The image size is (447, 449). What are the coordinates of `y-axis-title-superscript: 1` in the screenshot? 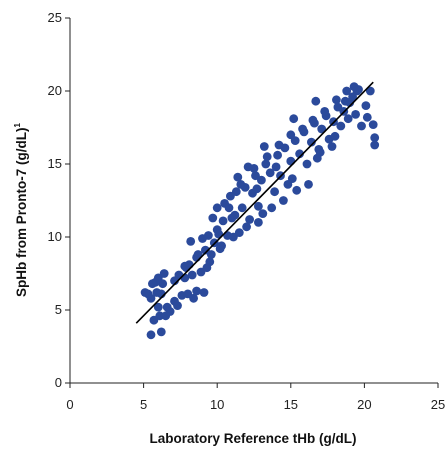 It's located at (17, 124).